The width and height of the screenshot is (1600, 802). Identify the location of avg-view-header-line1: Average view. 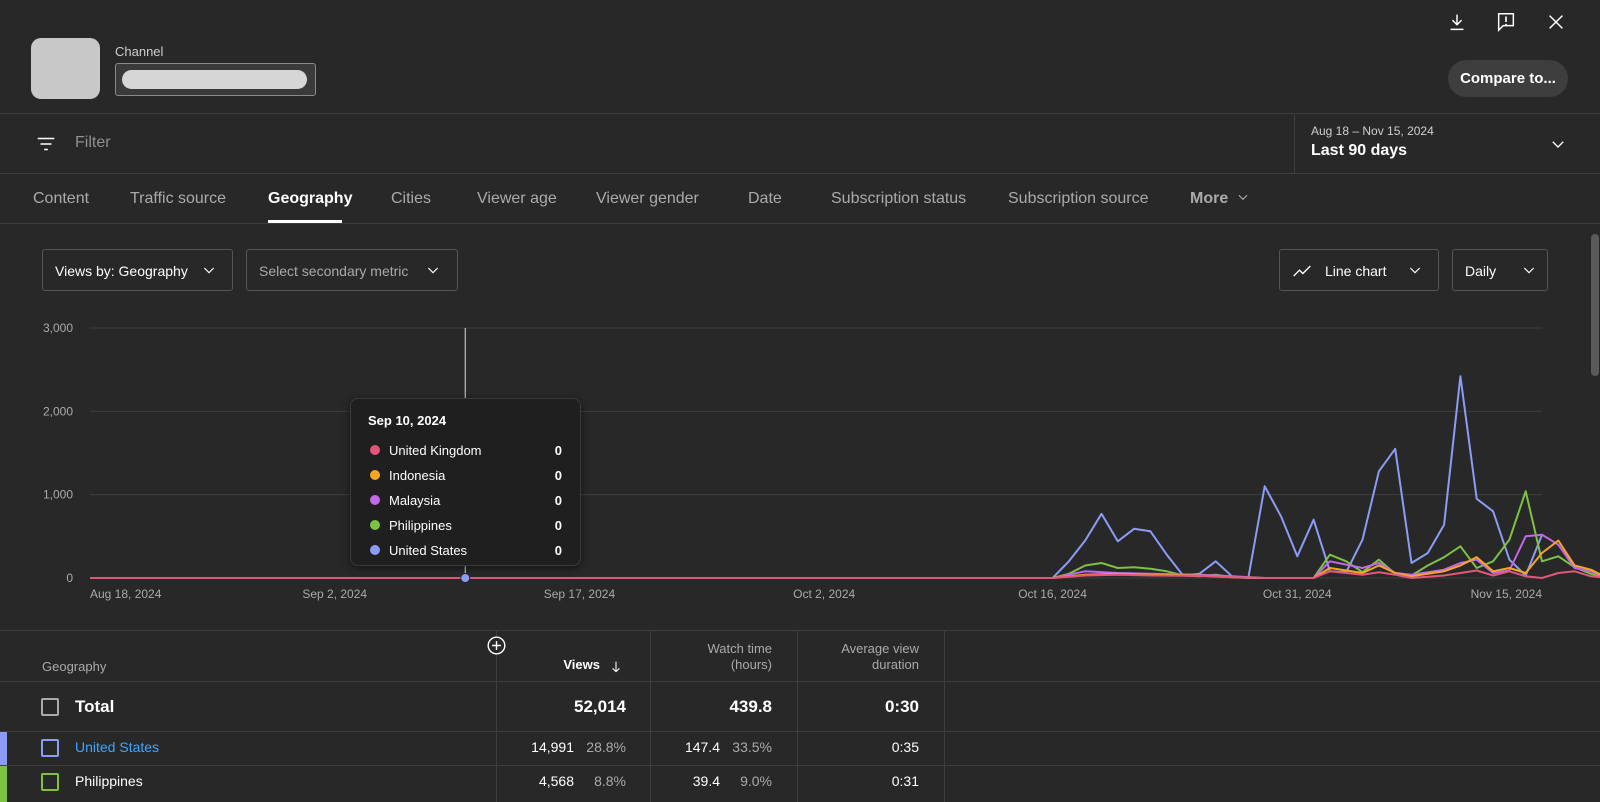
(880, 648).